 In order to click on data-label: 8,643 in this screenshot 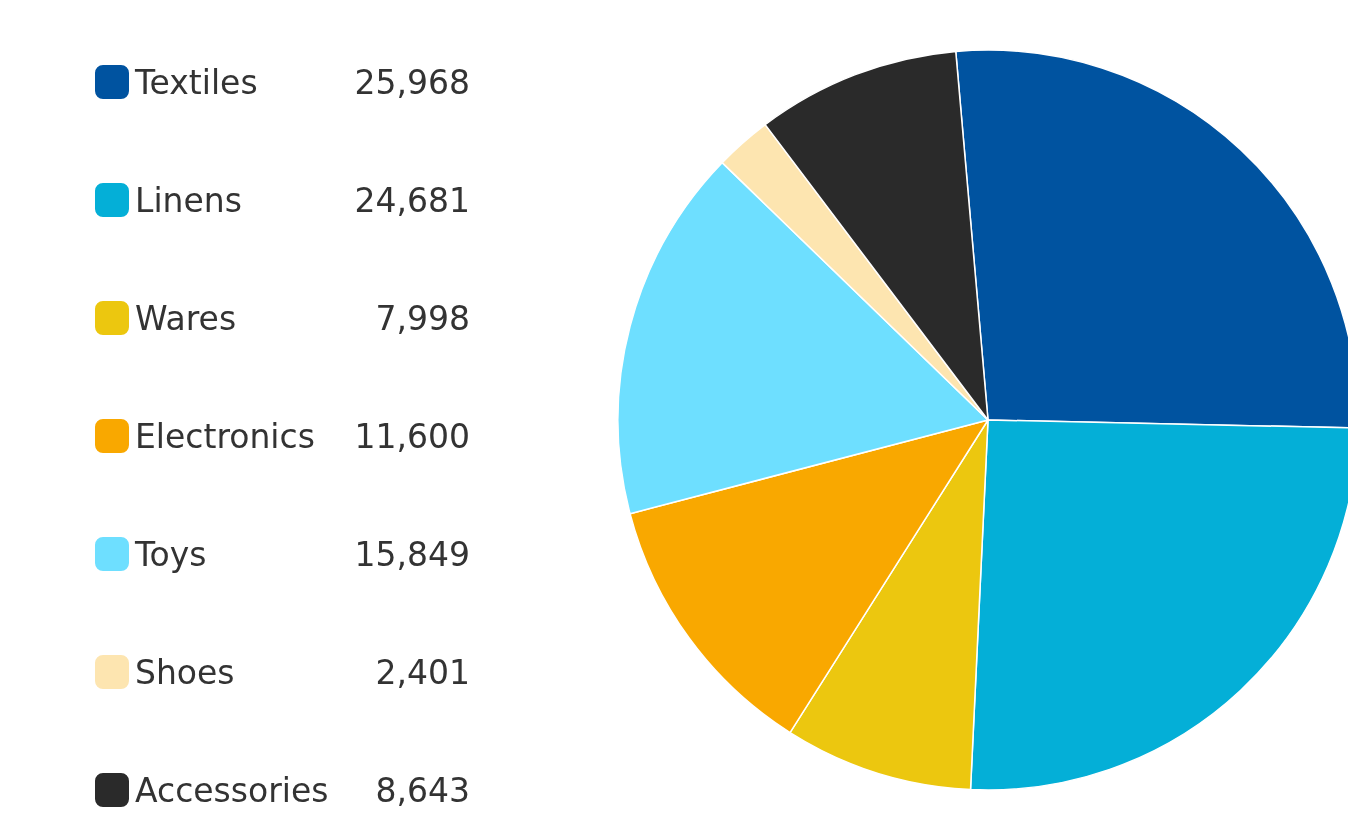, I will do `click(422, 790)`.